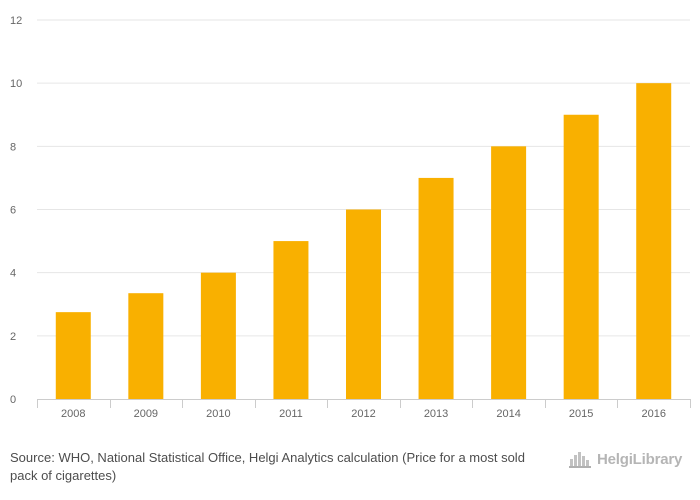 This screenshot has height=500, width=700. What do you see at coordinates (654, 241) in the screenshot?
I see `bar-2016` at bounding box center [654, 241].